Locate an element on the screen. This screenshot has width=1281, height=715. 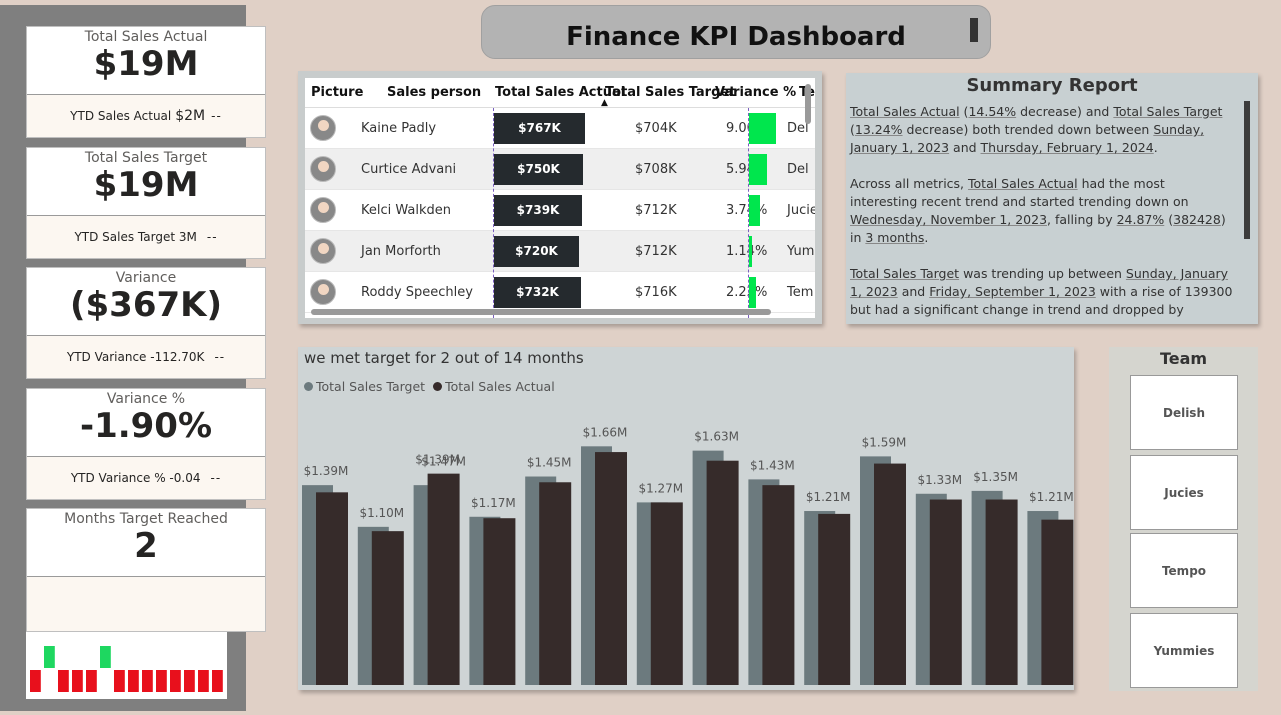
summary-highlight: 13.24% is located at coordinates (878, 129).